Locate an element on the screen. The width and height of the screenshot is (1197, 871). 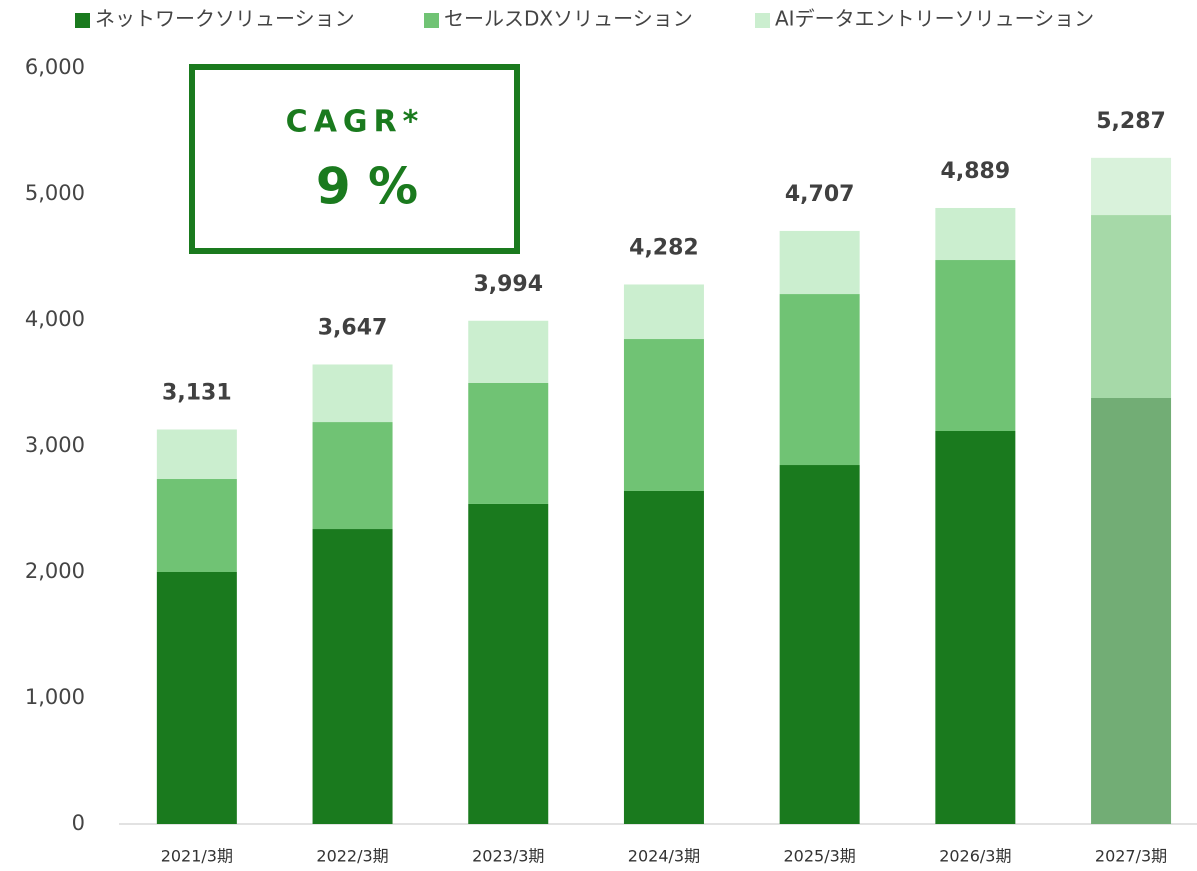
total-label: 4,282 is located at coordinates (664, 247).